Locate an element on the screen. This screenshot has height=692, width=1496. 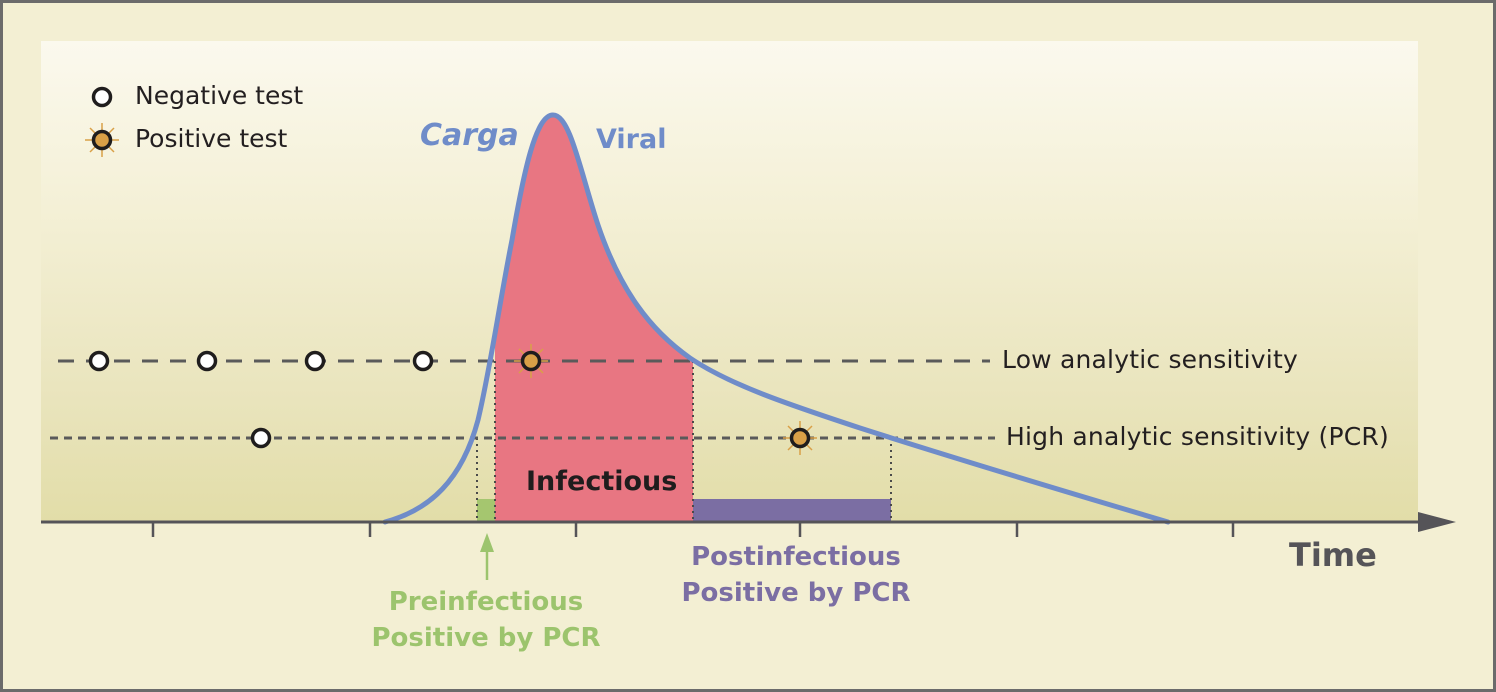
x-axis-label: Time is located at coordinates (1333, 555).